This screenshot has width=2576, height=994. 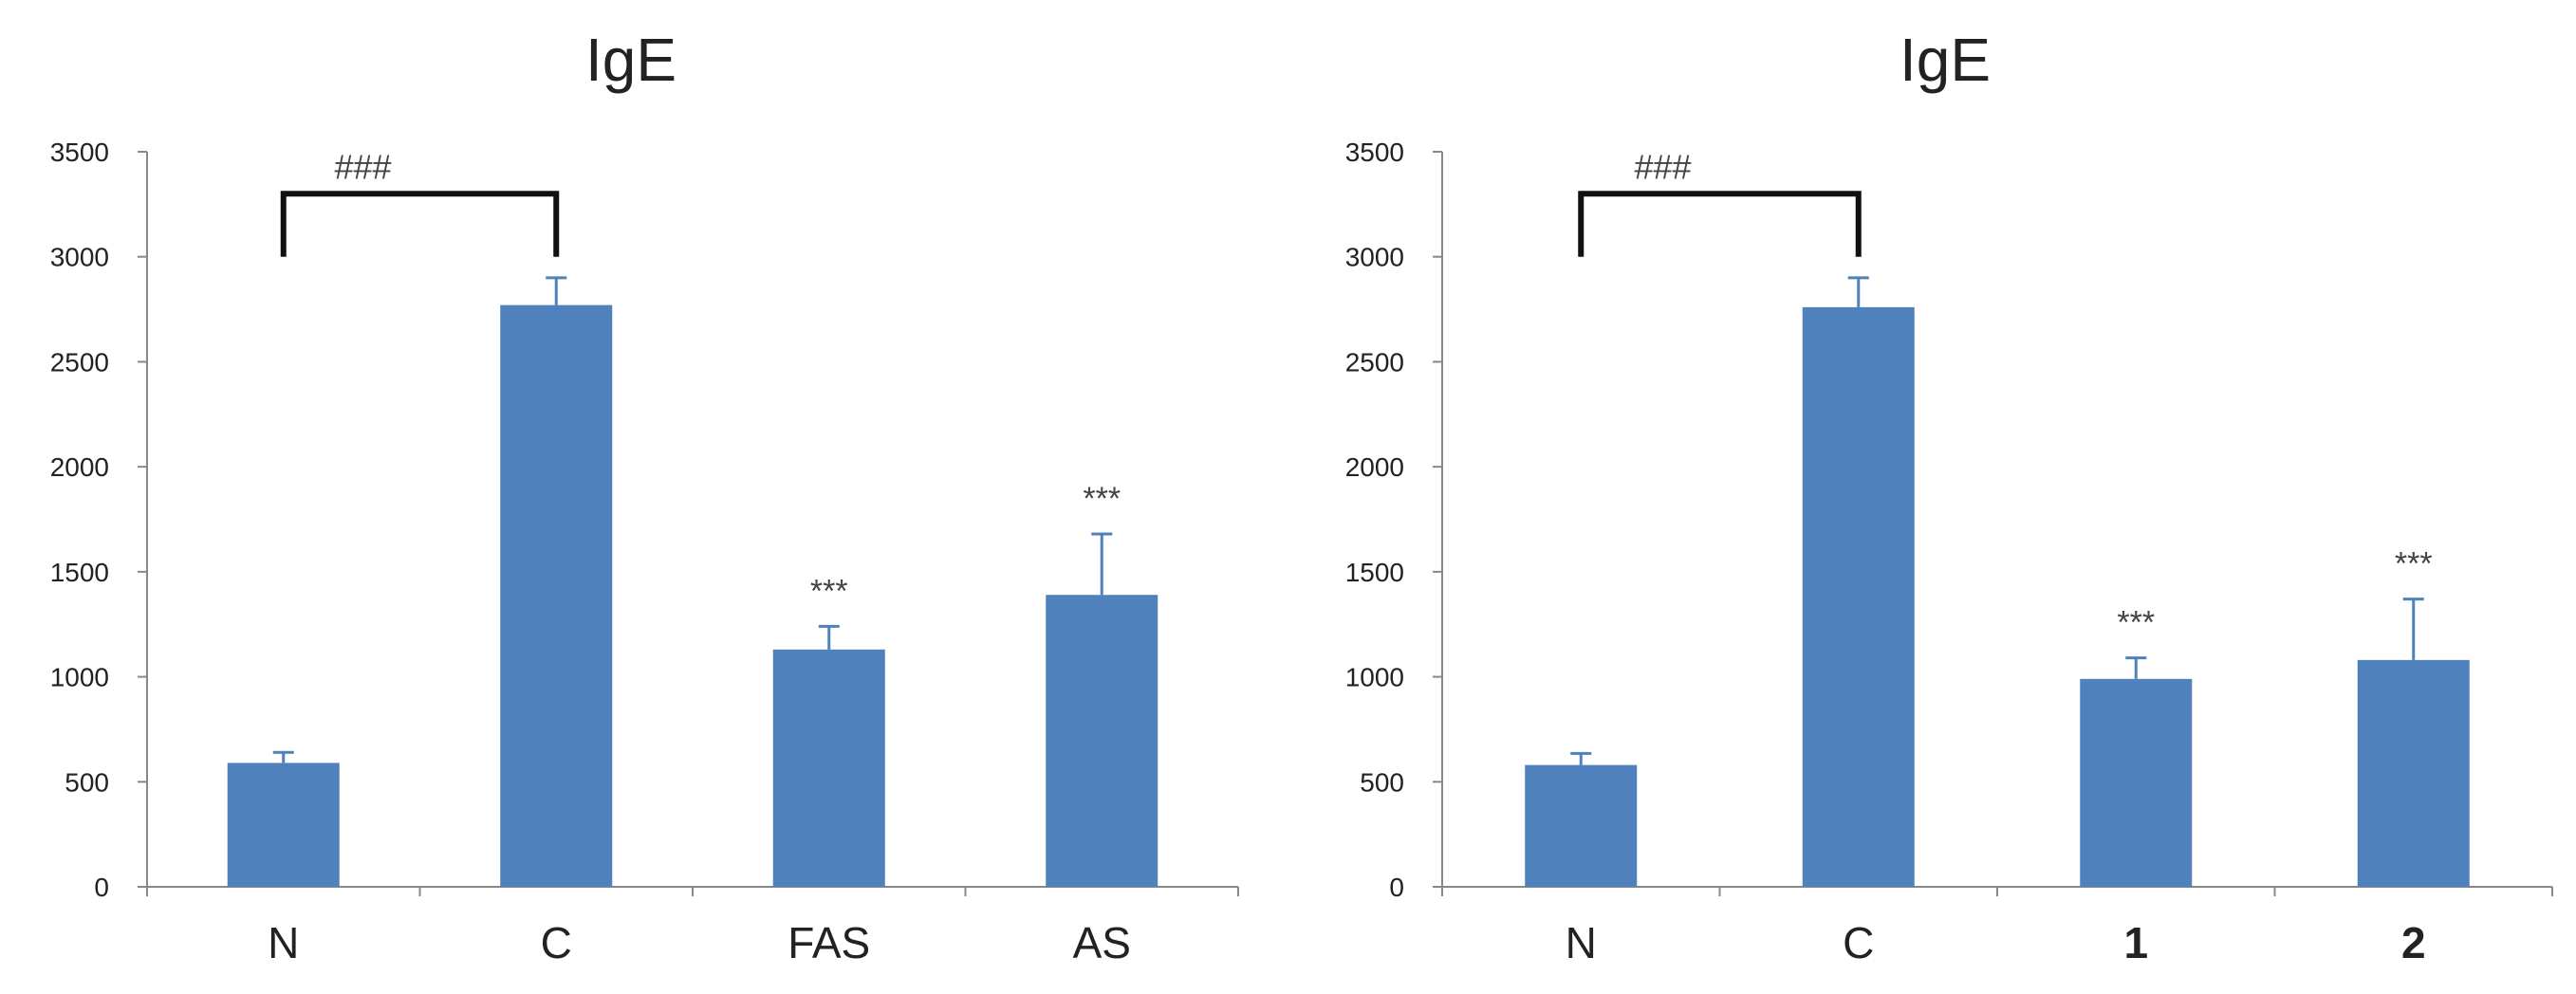 I want to click on x-tick-label: AS, so click(x=1102, y=942).